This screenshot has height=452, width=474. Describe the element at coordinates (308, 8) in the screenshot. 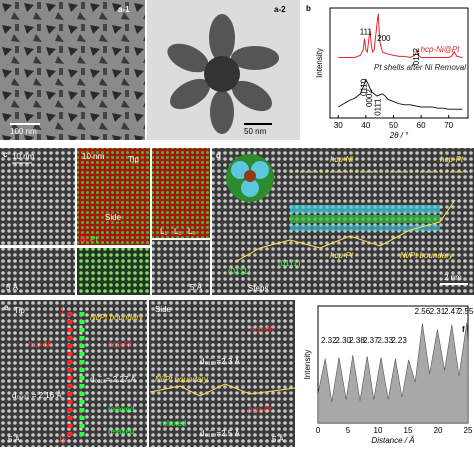

I see `panel-label: b` at that location.